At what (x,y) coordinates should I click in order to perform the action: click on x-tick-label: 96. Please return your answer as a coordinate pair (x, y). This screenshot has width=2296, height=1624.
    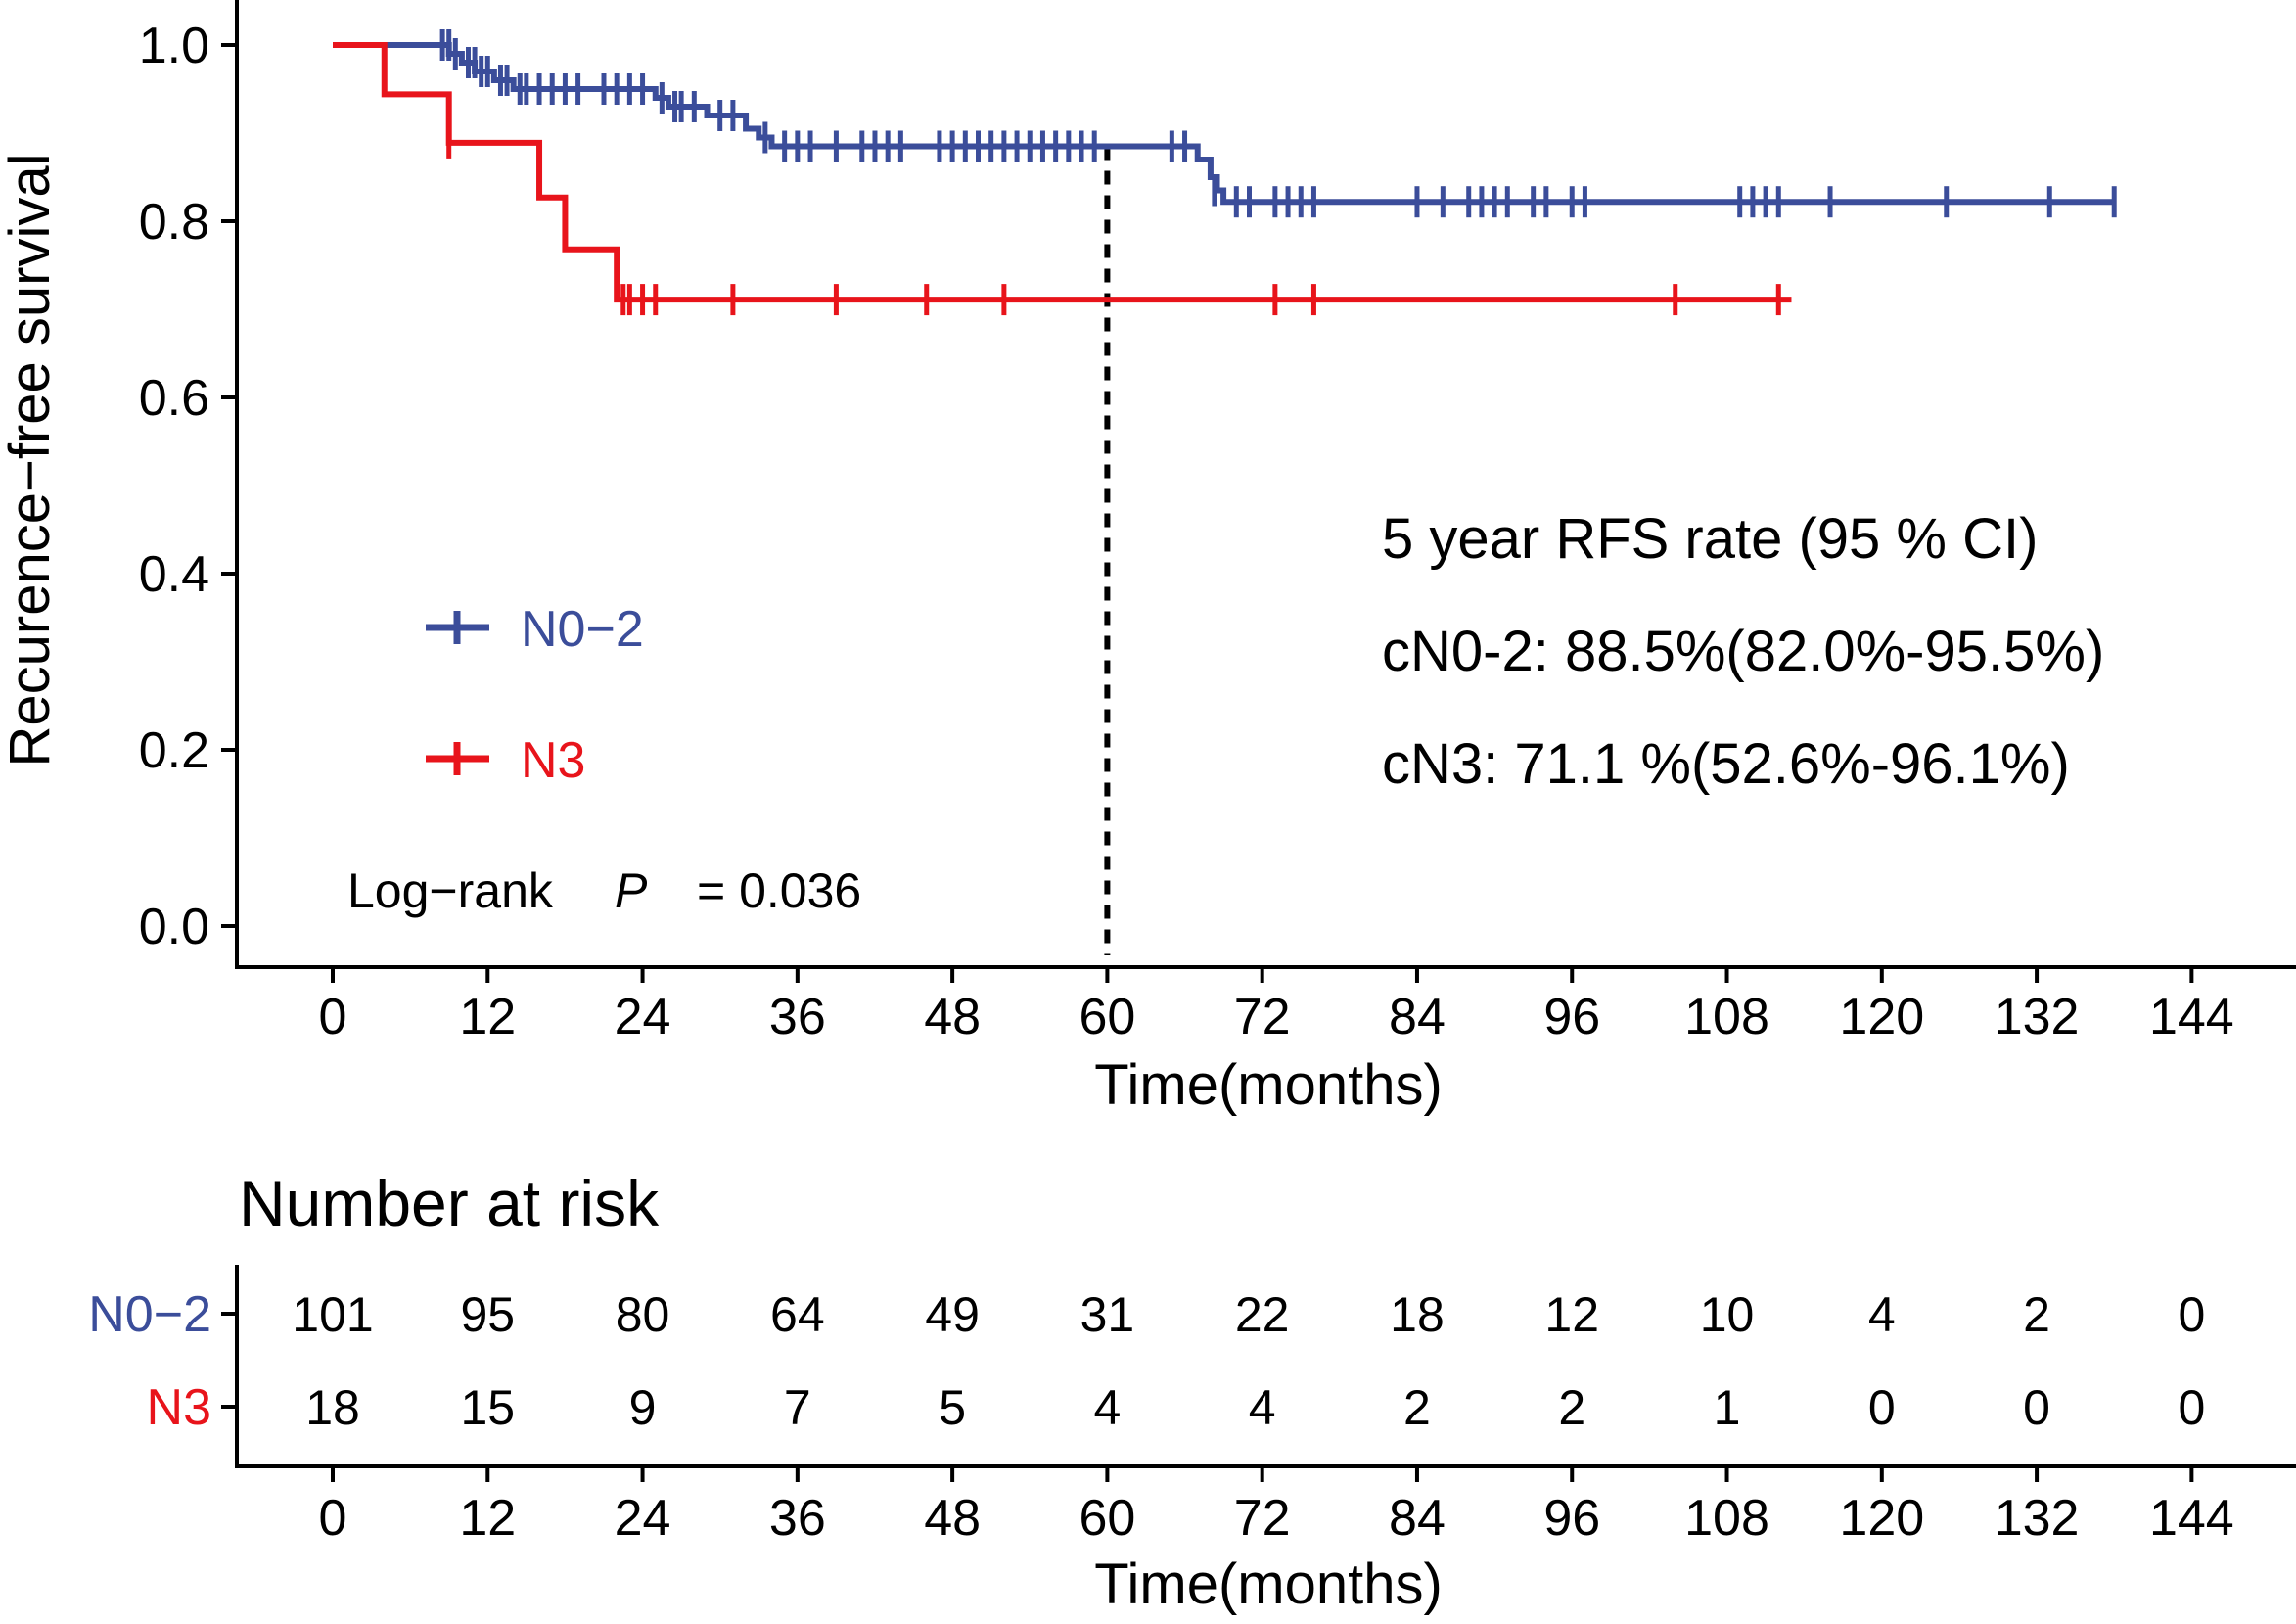
    Looking at the image, I should click on (1571, 1017).